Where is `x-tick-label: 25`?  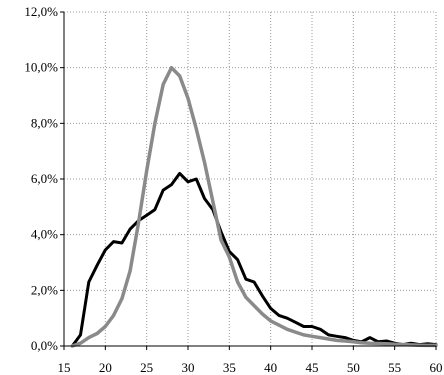
x-tick-label: 25 is located at coordinates (146, 367).